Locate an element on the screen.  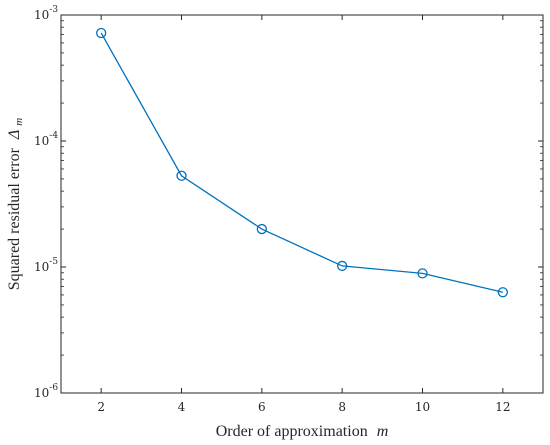
y-axis-label-subscript: m is located at coordinates (19, 122).